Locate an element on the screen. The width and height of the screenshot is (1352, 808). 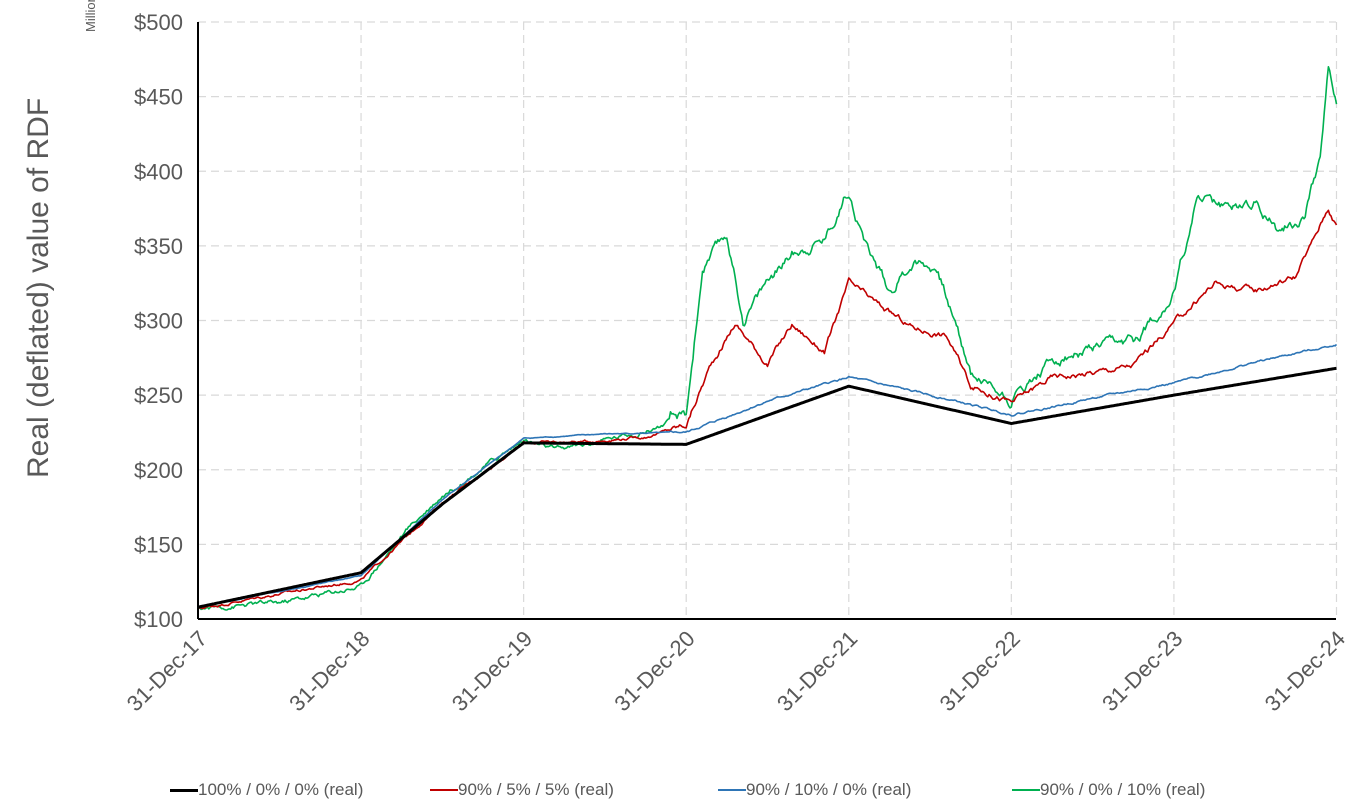
x-tick-label: 31-Dec-21 is located at coordinates (817, 671).